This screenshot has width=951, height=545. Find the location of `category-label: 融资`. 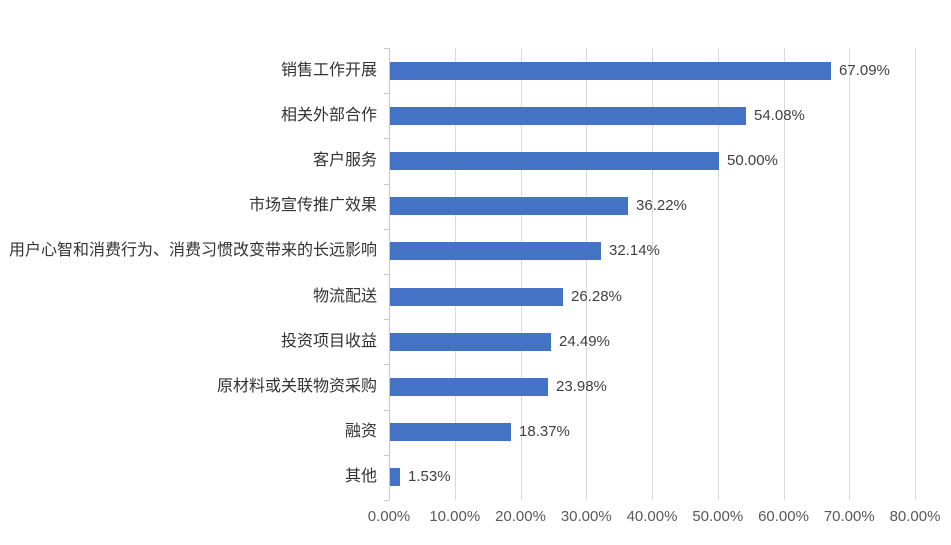

category-label: 融资 is located at coordinates (360, 431).